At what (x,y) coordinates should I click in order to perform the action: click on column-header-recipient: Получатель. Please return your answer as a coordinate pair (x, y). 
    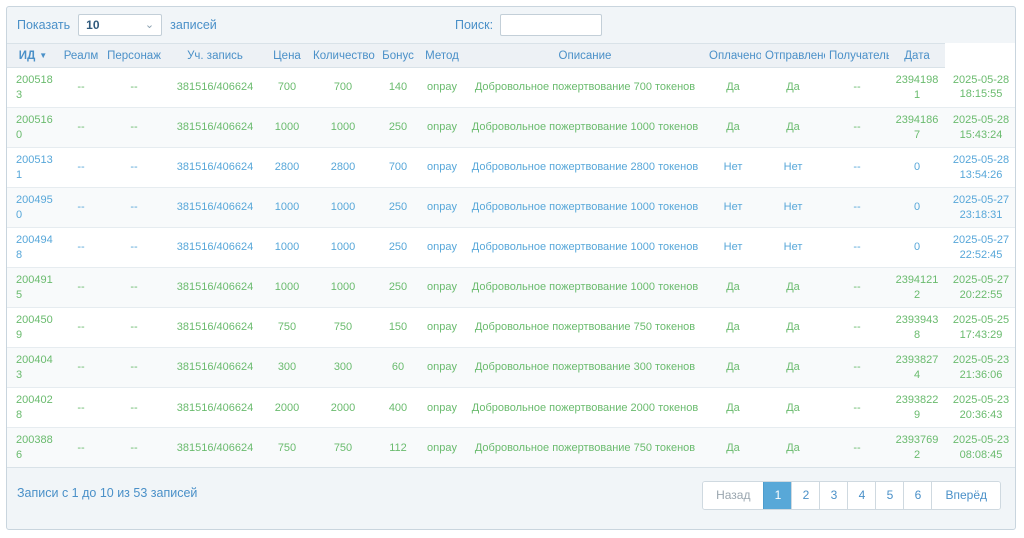
    Looking at the image, I should click on (857, 55).